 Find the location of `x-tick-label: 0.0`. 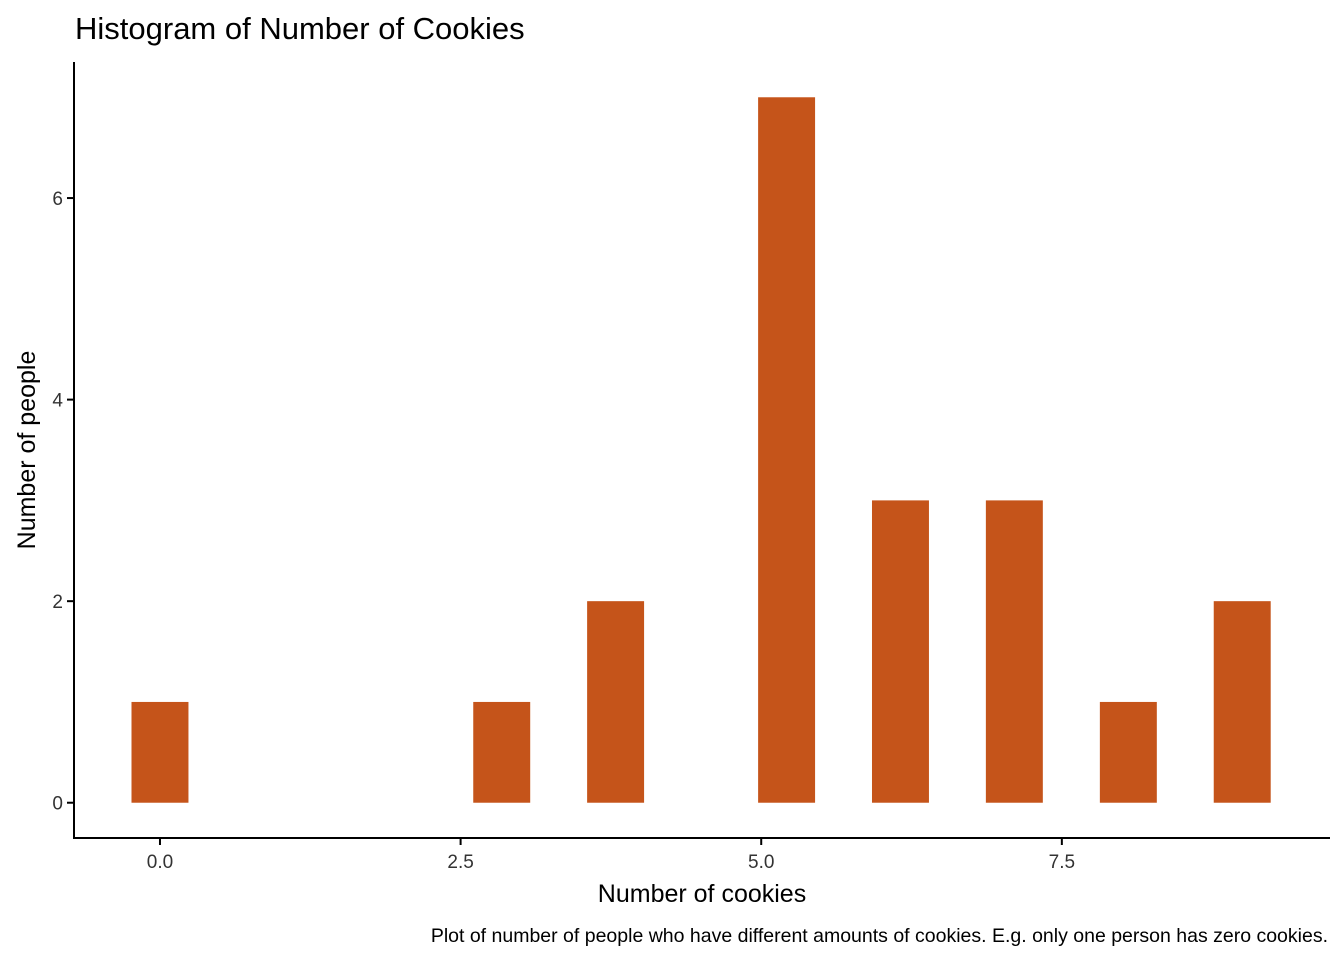

x-tick-label: 0.0 is located at coordinates (160, 862).